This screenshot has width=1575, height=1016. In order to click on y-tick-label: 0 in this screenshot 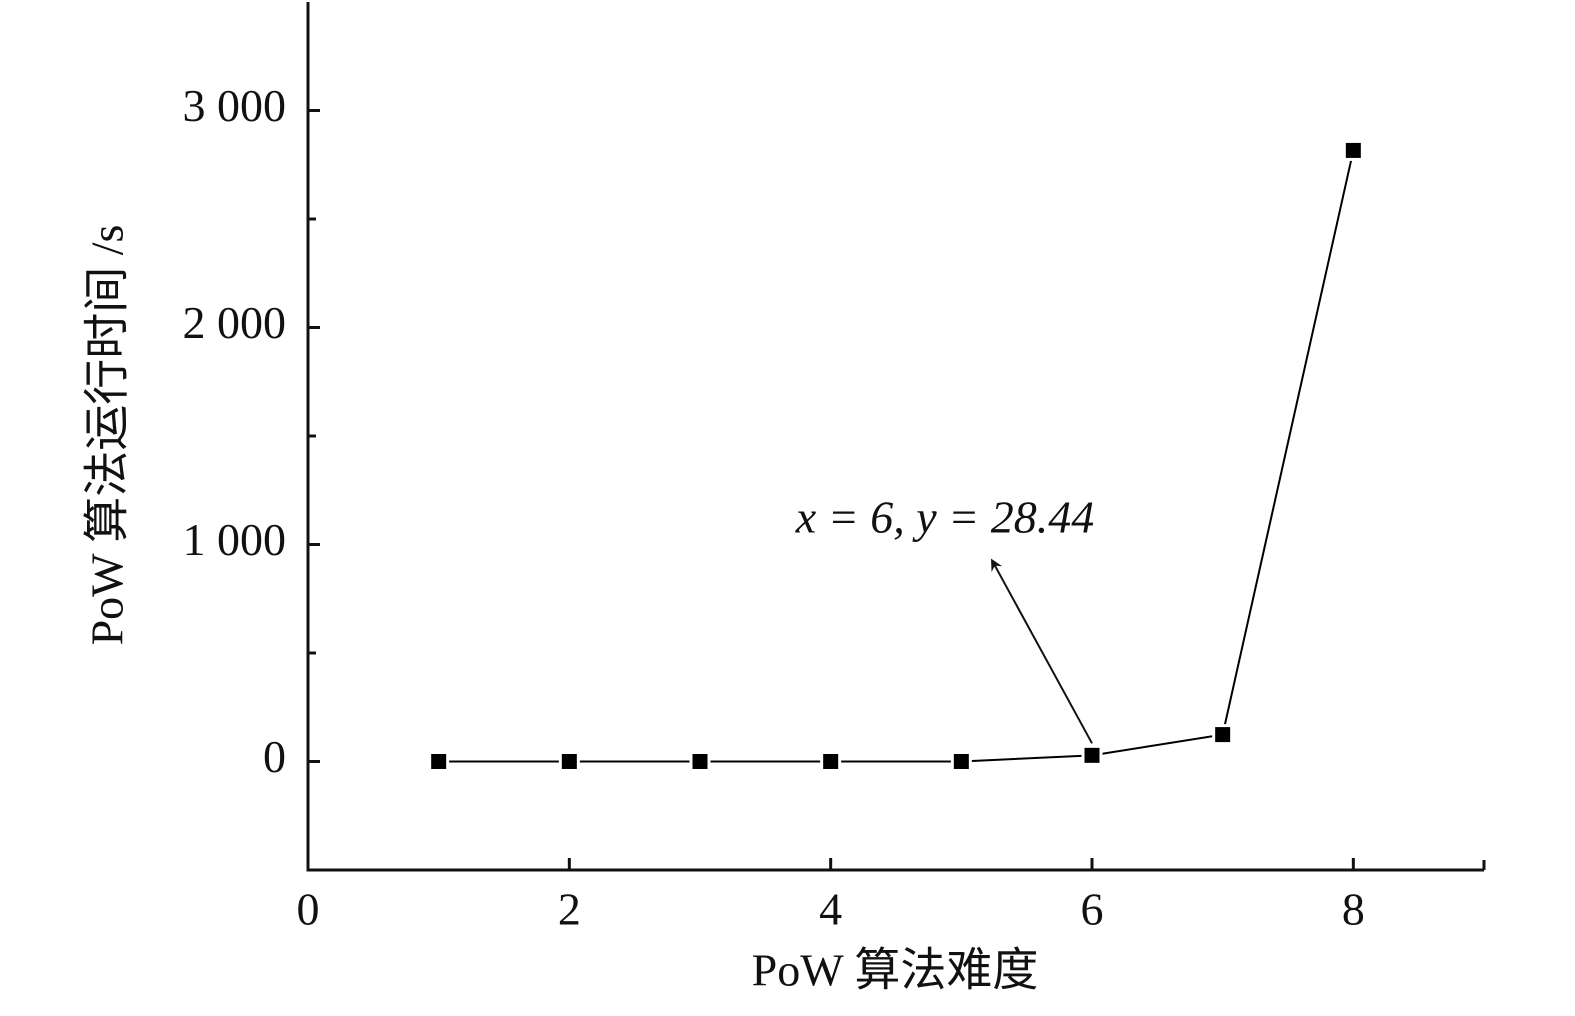, I will do `click(274, 756)`.